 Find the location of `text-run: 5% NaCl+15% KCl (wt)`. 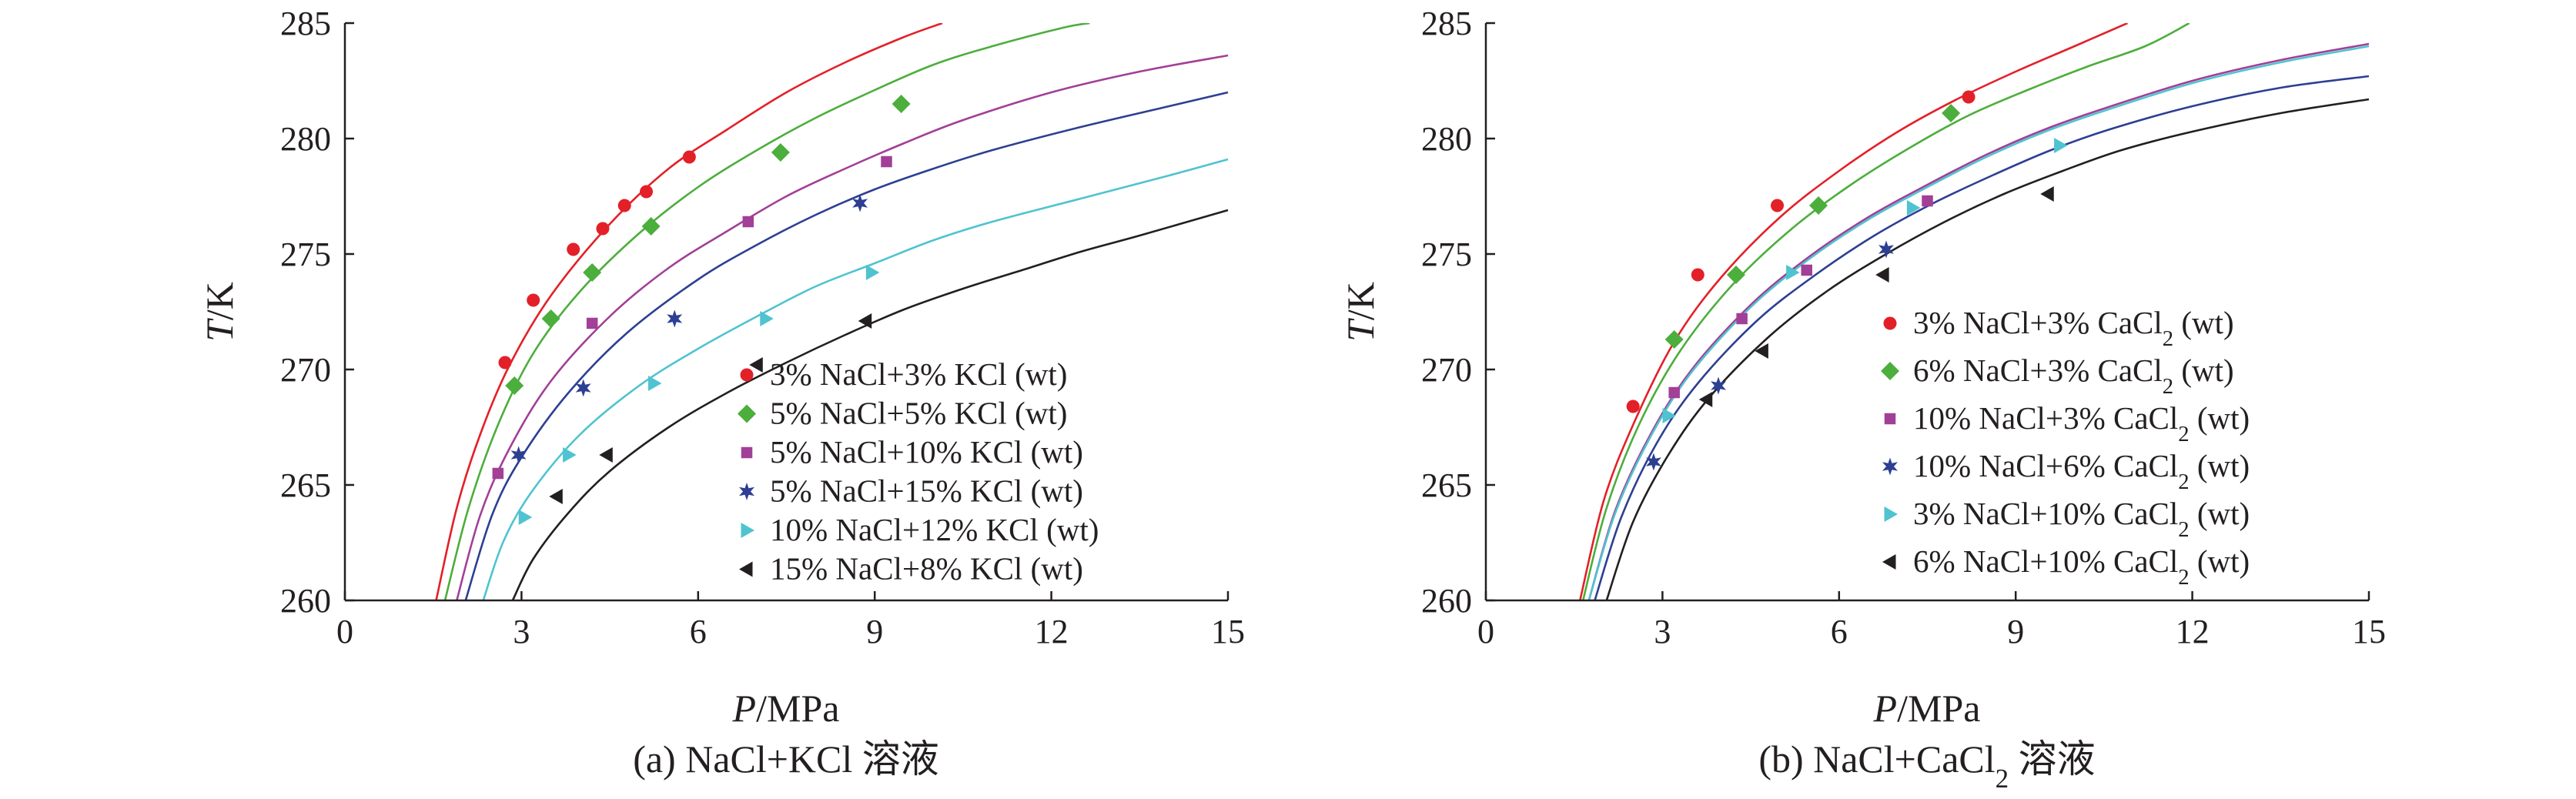

text-run: 5% NaCl+15% KCl (wt) is located at coordinates (926, 491).